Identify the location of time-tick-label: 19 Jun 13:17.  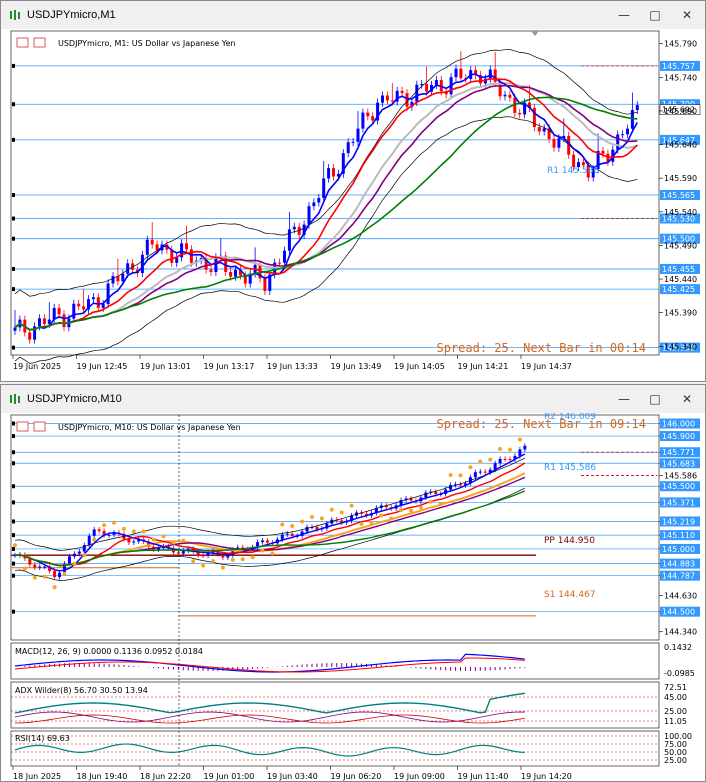
(229, 366).